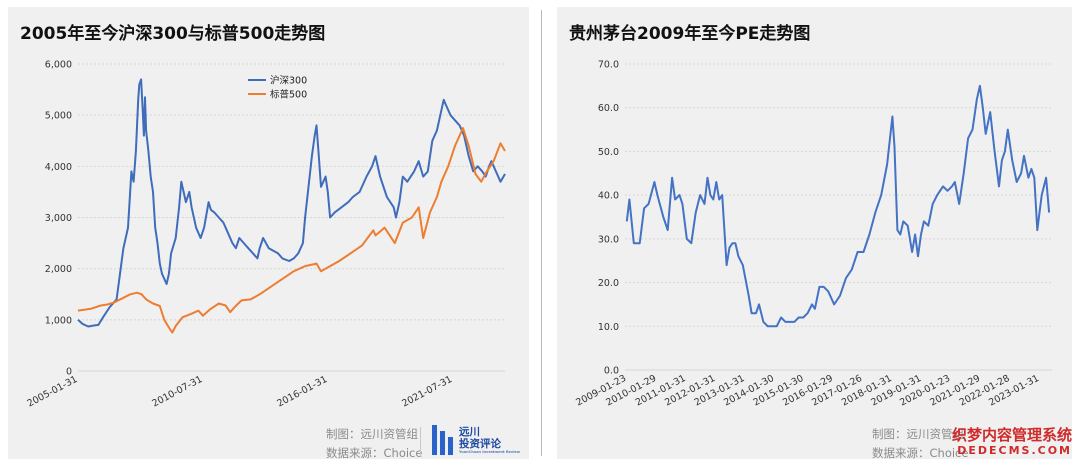 This screenshot has height=466, width=1080. I want to click on yuanchuan-logo: 远川 投资评论 YuanChuan Investment Review, so click(476, 440).